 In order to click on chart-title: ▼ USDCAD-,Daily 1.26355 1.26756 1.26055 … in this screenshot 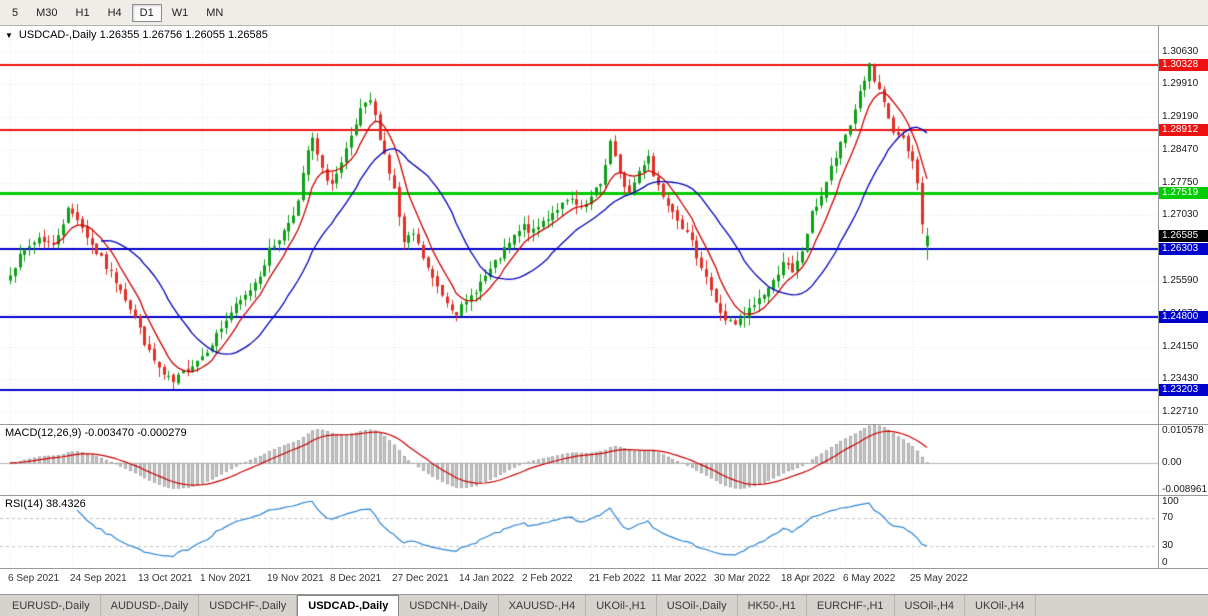, I will do `click(136, 35)`.